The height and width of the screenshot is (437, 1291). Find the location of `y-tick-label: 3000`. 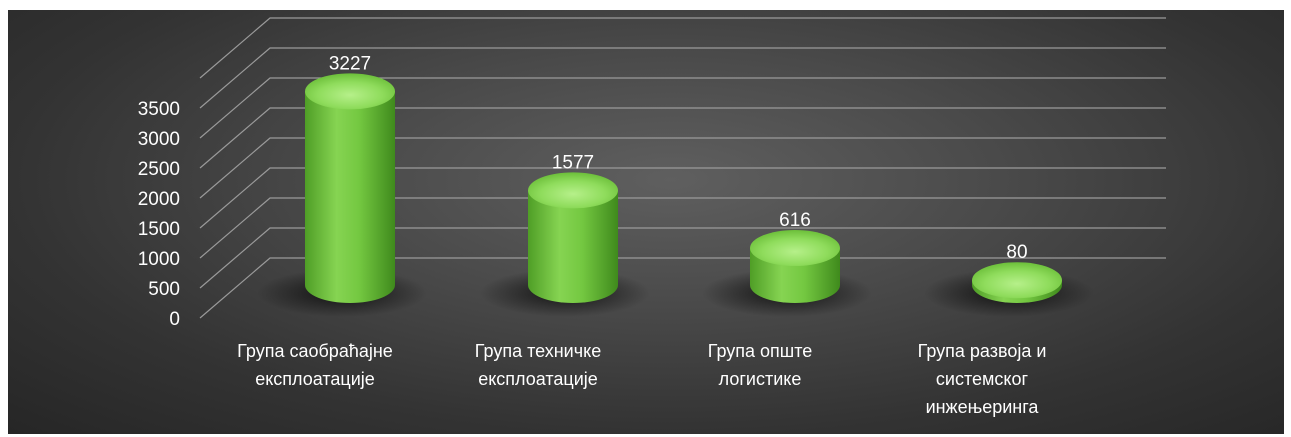

y-tick-label: 3000 is located at coordinates (159, 139).